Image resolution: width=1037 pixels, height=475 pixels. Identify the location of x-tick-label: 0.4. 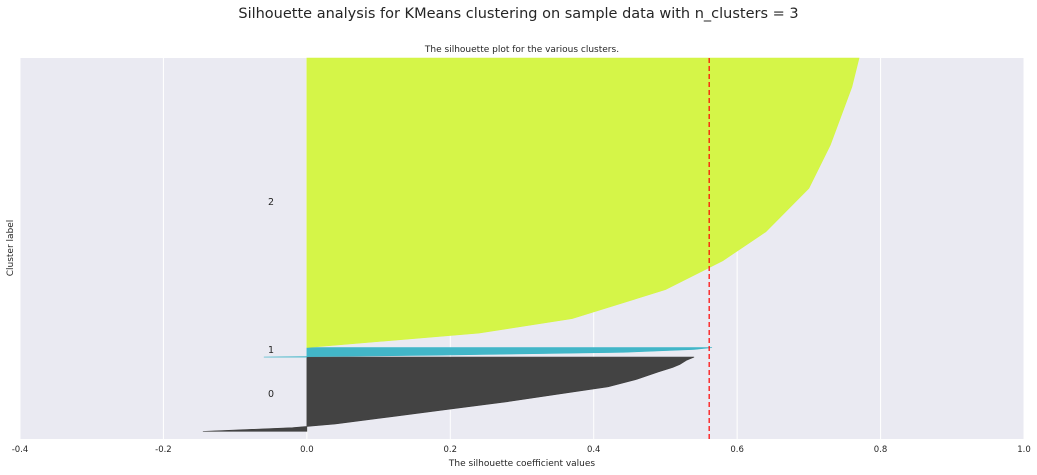
(594, 450).